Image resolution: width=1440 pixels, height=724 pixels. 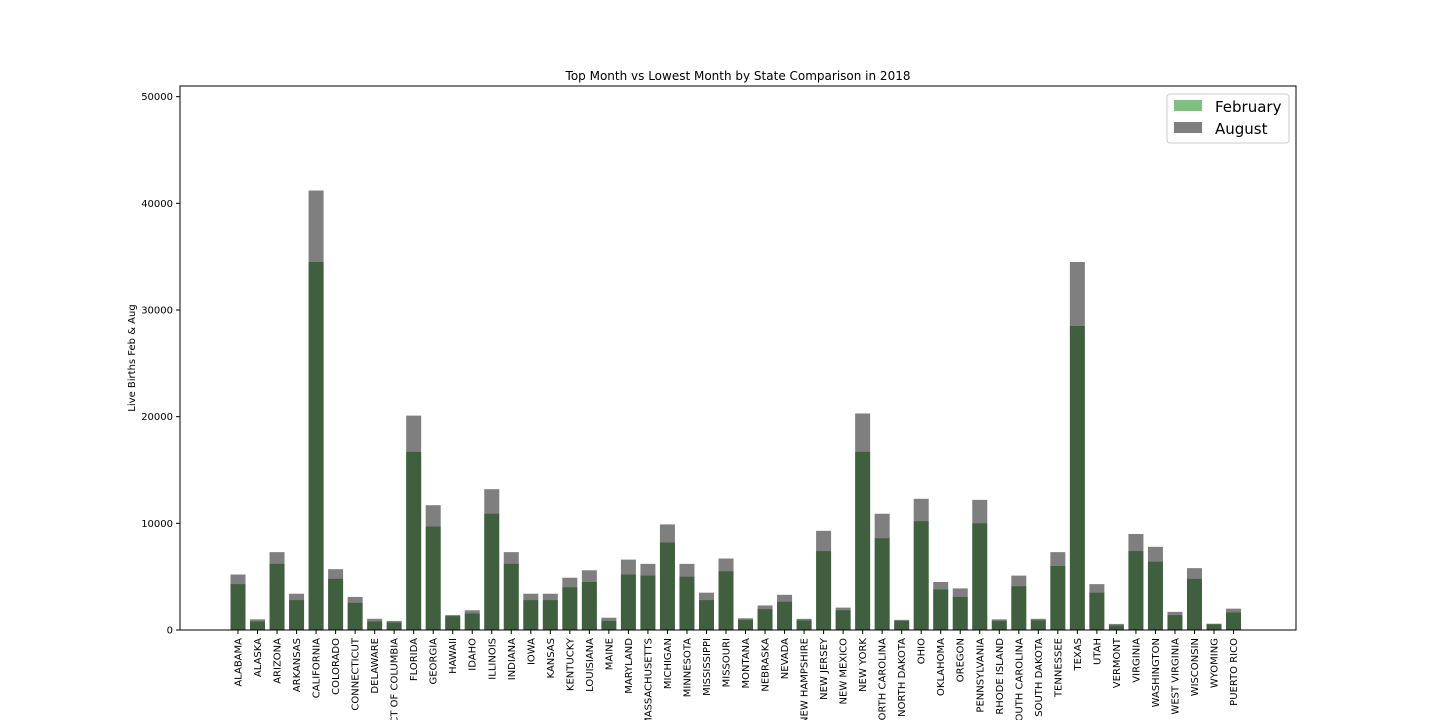 I want to click on x-tick-label-alaska: ALASKA, so click(x=258, y=657).